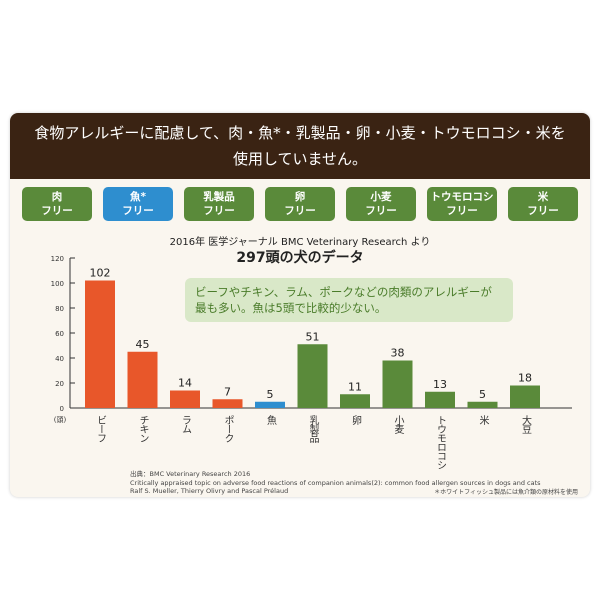 The height and width of the screenshot is (600, 600). Describe the element at coordinates (219, 204) in the screenshot. I see `badge-2: 乳製品 フリー` at that location.